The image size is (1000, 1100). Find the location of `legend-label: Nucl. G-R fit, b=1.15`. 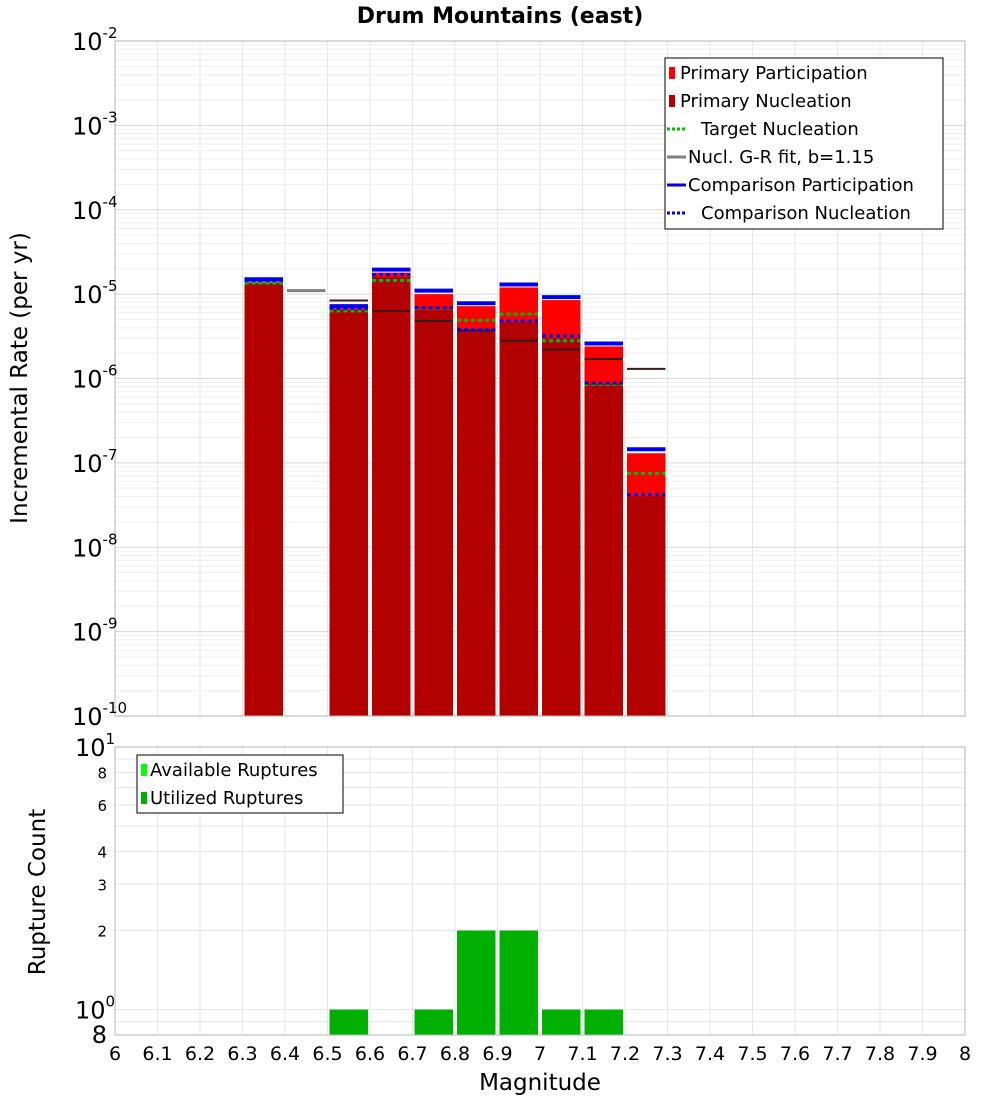

legend-label: Nucl. G-R fit, b=1.15 is located at coordinates (781, 157).